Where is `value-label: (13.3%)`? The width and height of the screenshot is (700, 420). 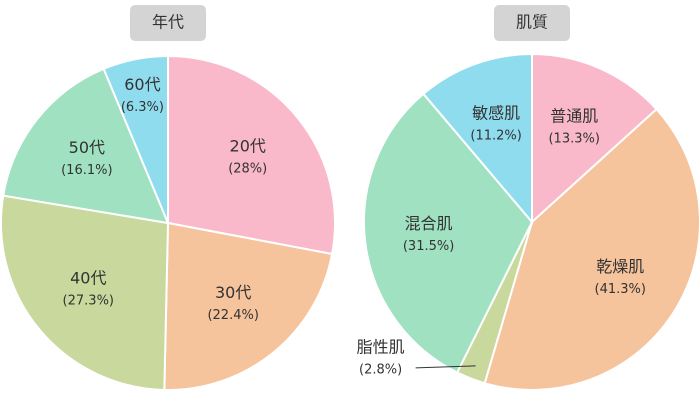
value-label: (13.3%) is located at coordinates (573, 138).